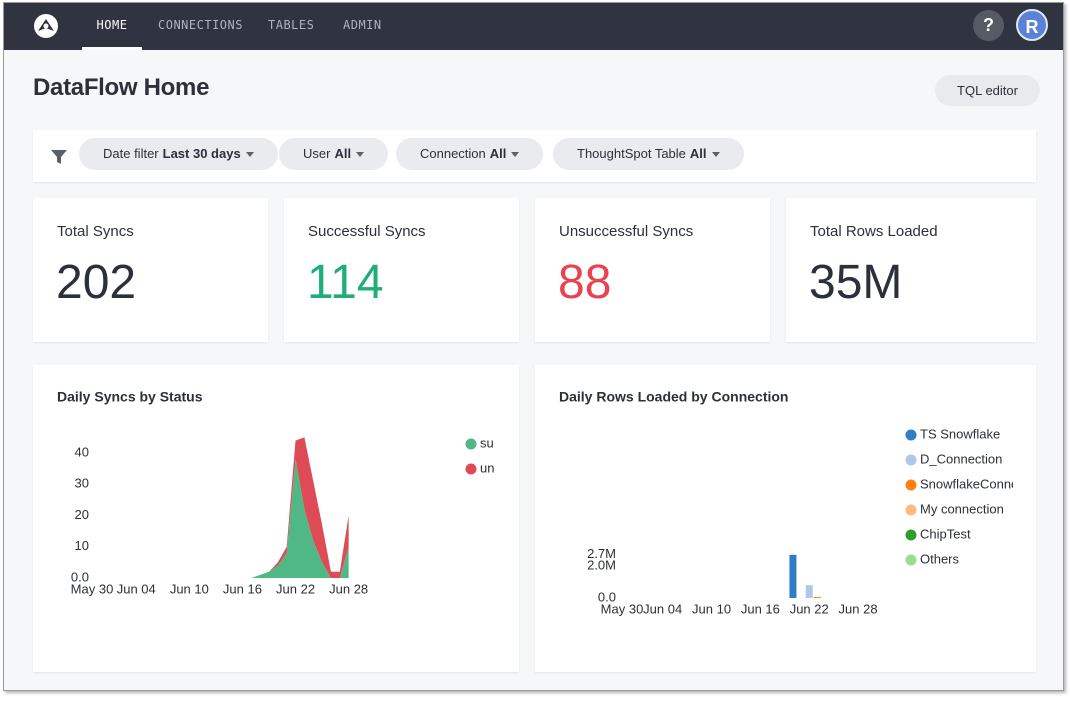 This screenshot has height=701, width=1070. I want to click on filter-label: User, so click(317, 153).